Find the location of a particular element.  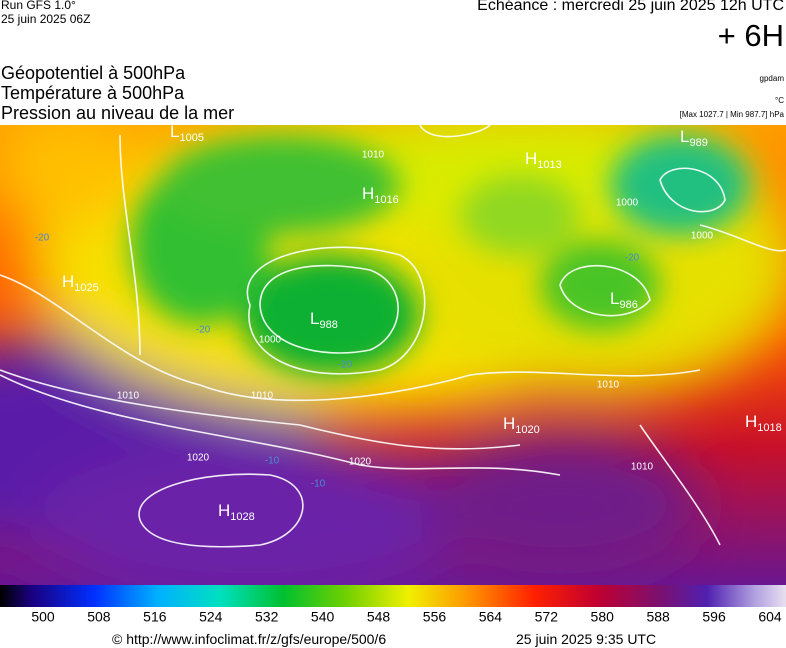

center-value: 1020 is located at coordinates (527, 430).